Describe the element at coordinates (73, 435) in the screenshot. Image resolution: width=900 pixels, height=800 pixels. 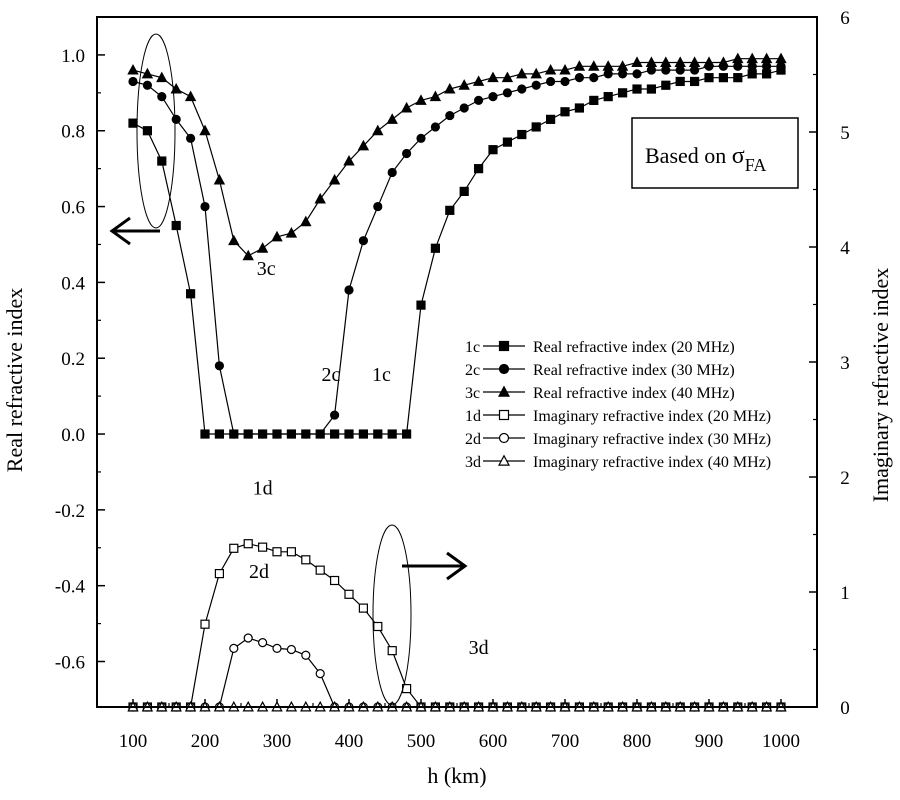
I see `y-tick-label: 0.0` at that location.